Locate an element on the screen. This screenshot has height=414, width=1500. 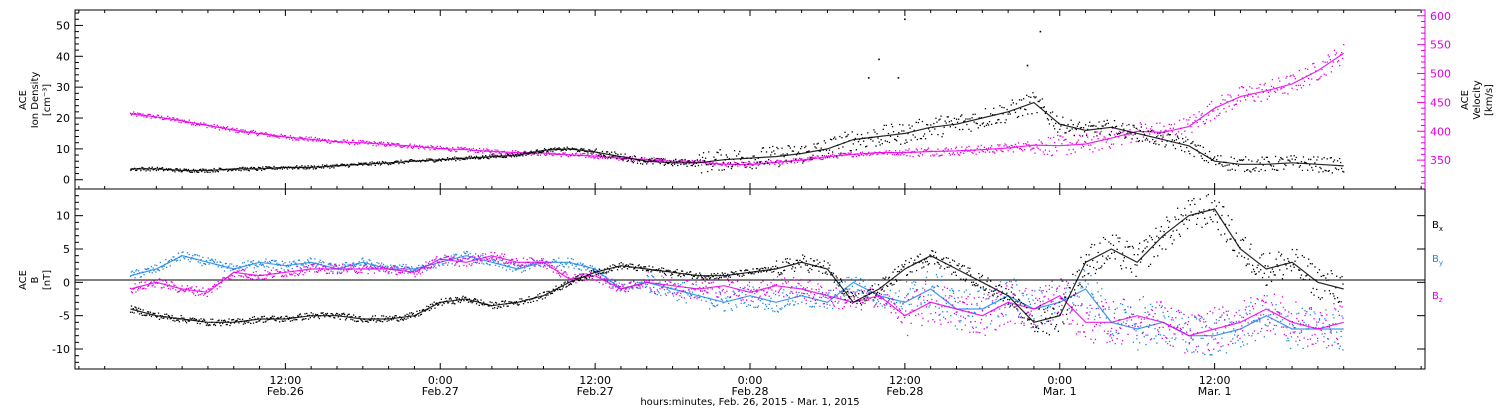
x-tick-label-date: Feb.28 is located at coordinates (904, 391).